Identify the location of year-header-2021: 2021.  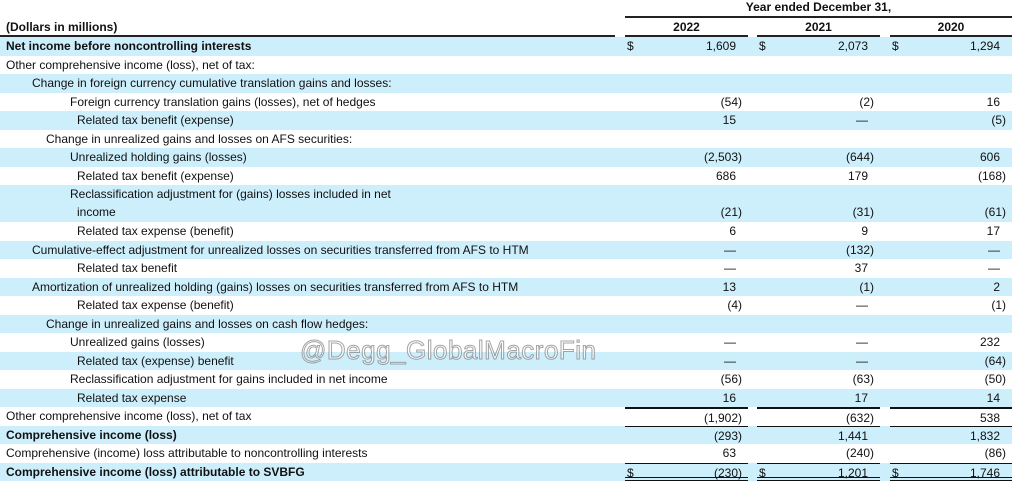
(818, 28).